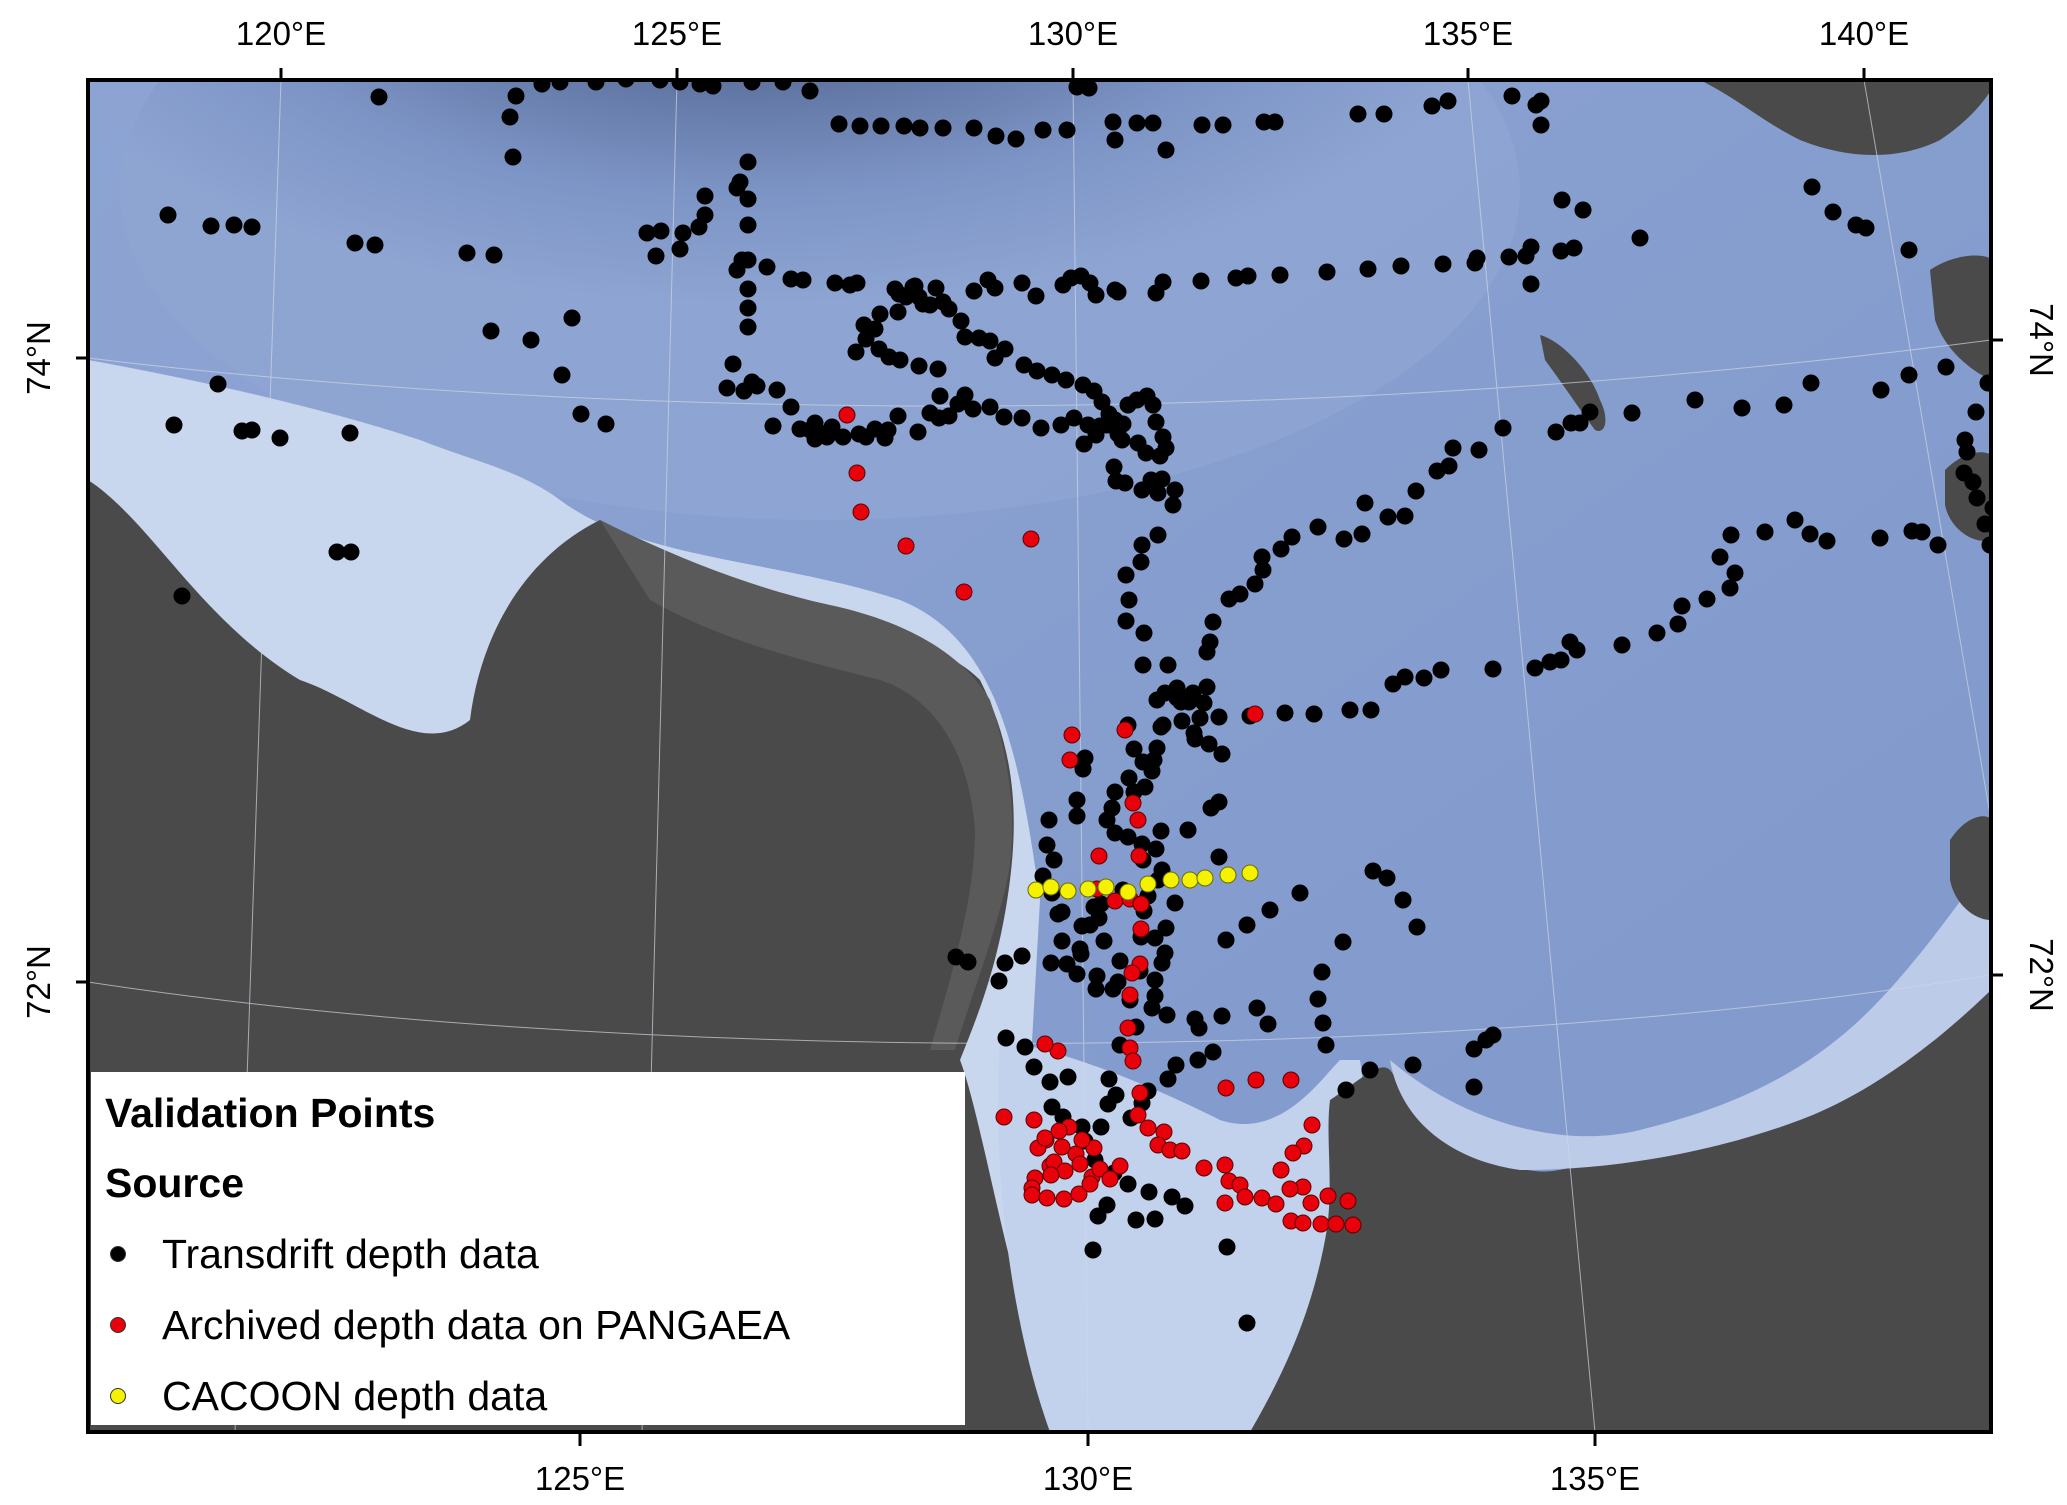  What do you see at coordinates (118, 1254) in the screenshot?
I see `legend-marker-transdrift` at bounding box center [118, 1254].